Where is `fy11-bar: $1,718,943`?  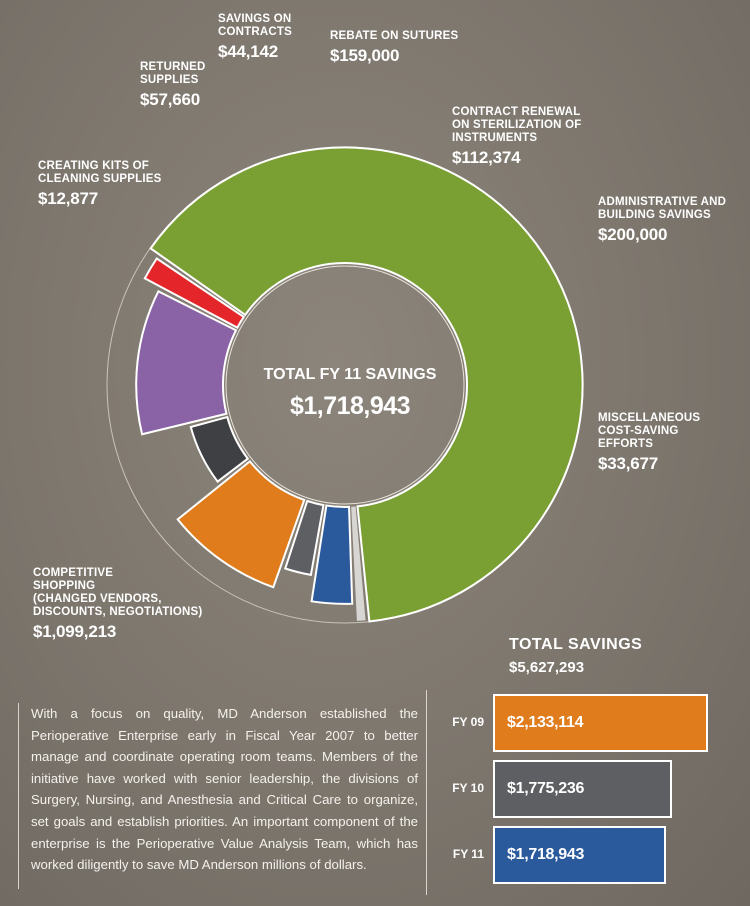
fy11-bar: $1,718,943 is located at coordinates (579, 855).